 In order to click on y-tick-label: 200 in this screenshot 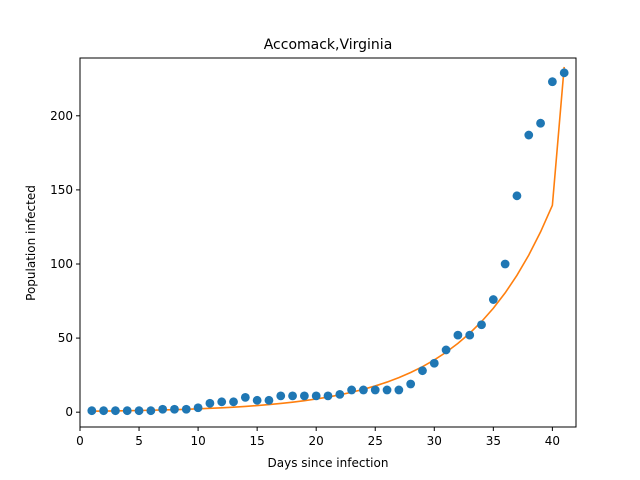, I will do `click(61, 116)`.